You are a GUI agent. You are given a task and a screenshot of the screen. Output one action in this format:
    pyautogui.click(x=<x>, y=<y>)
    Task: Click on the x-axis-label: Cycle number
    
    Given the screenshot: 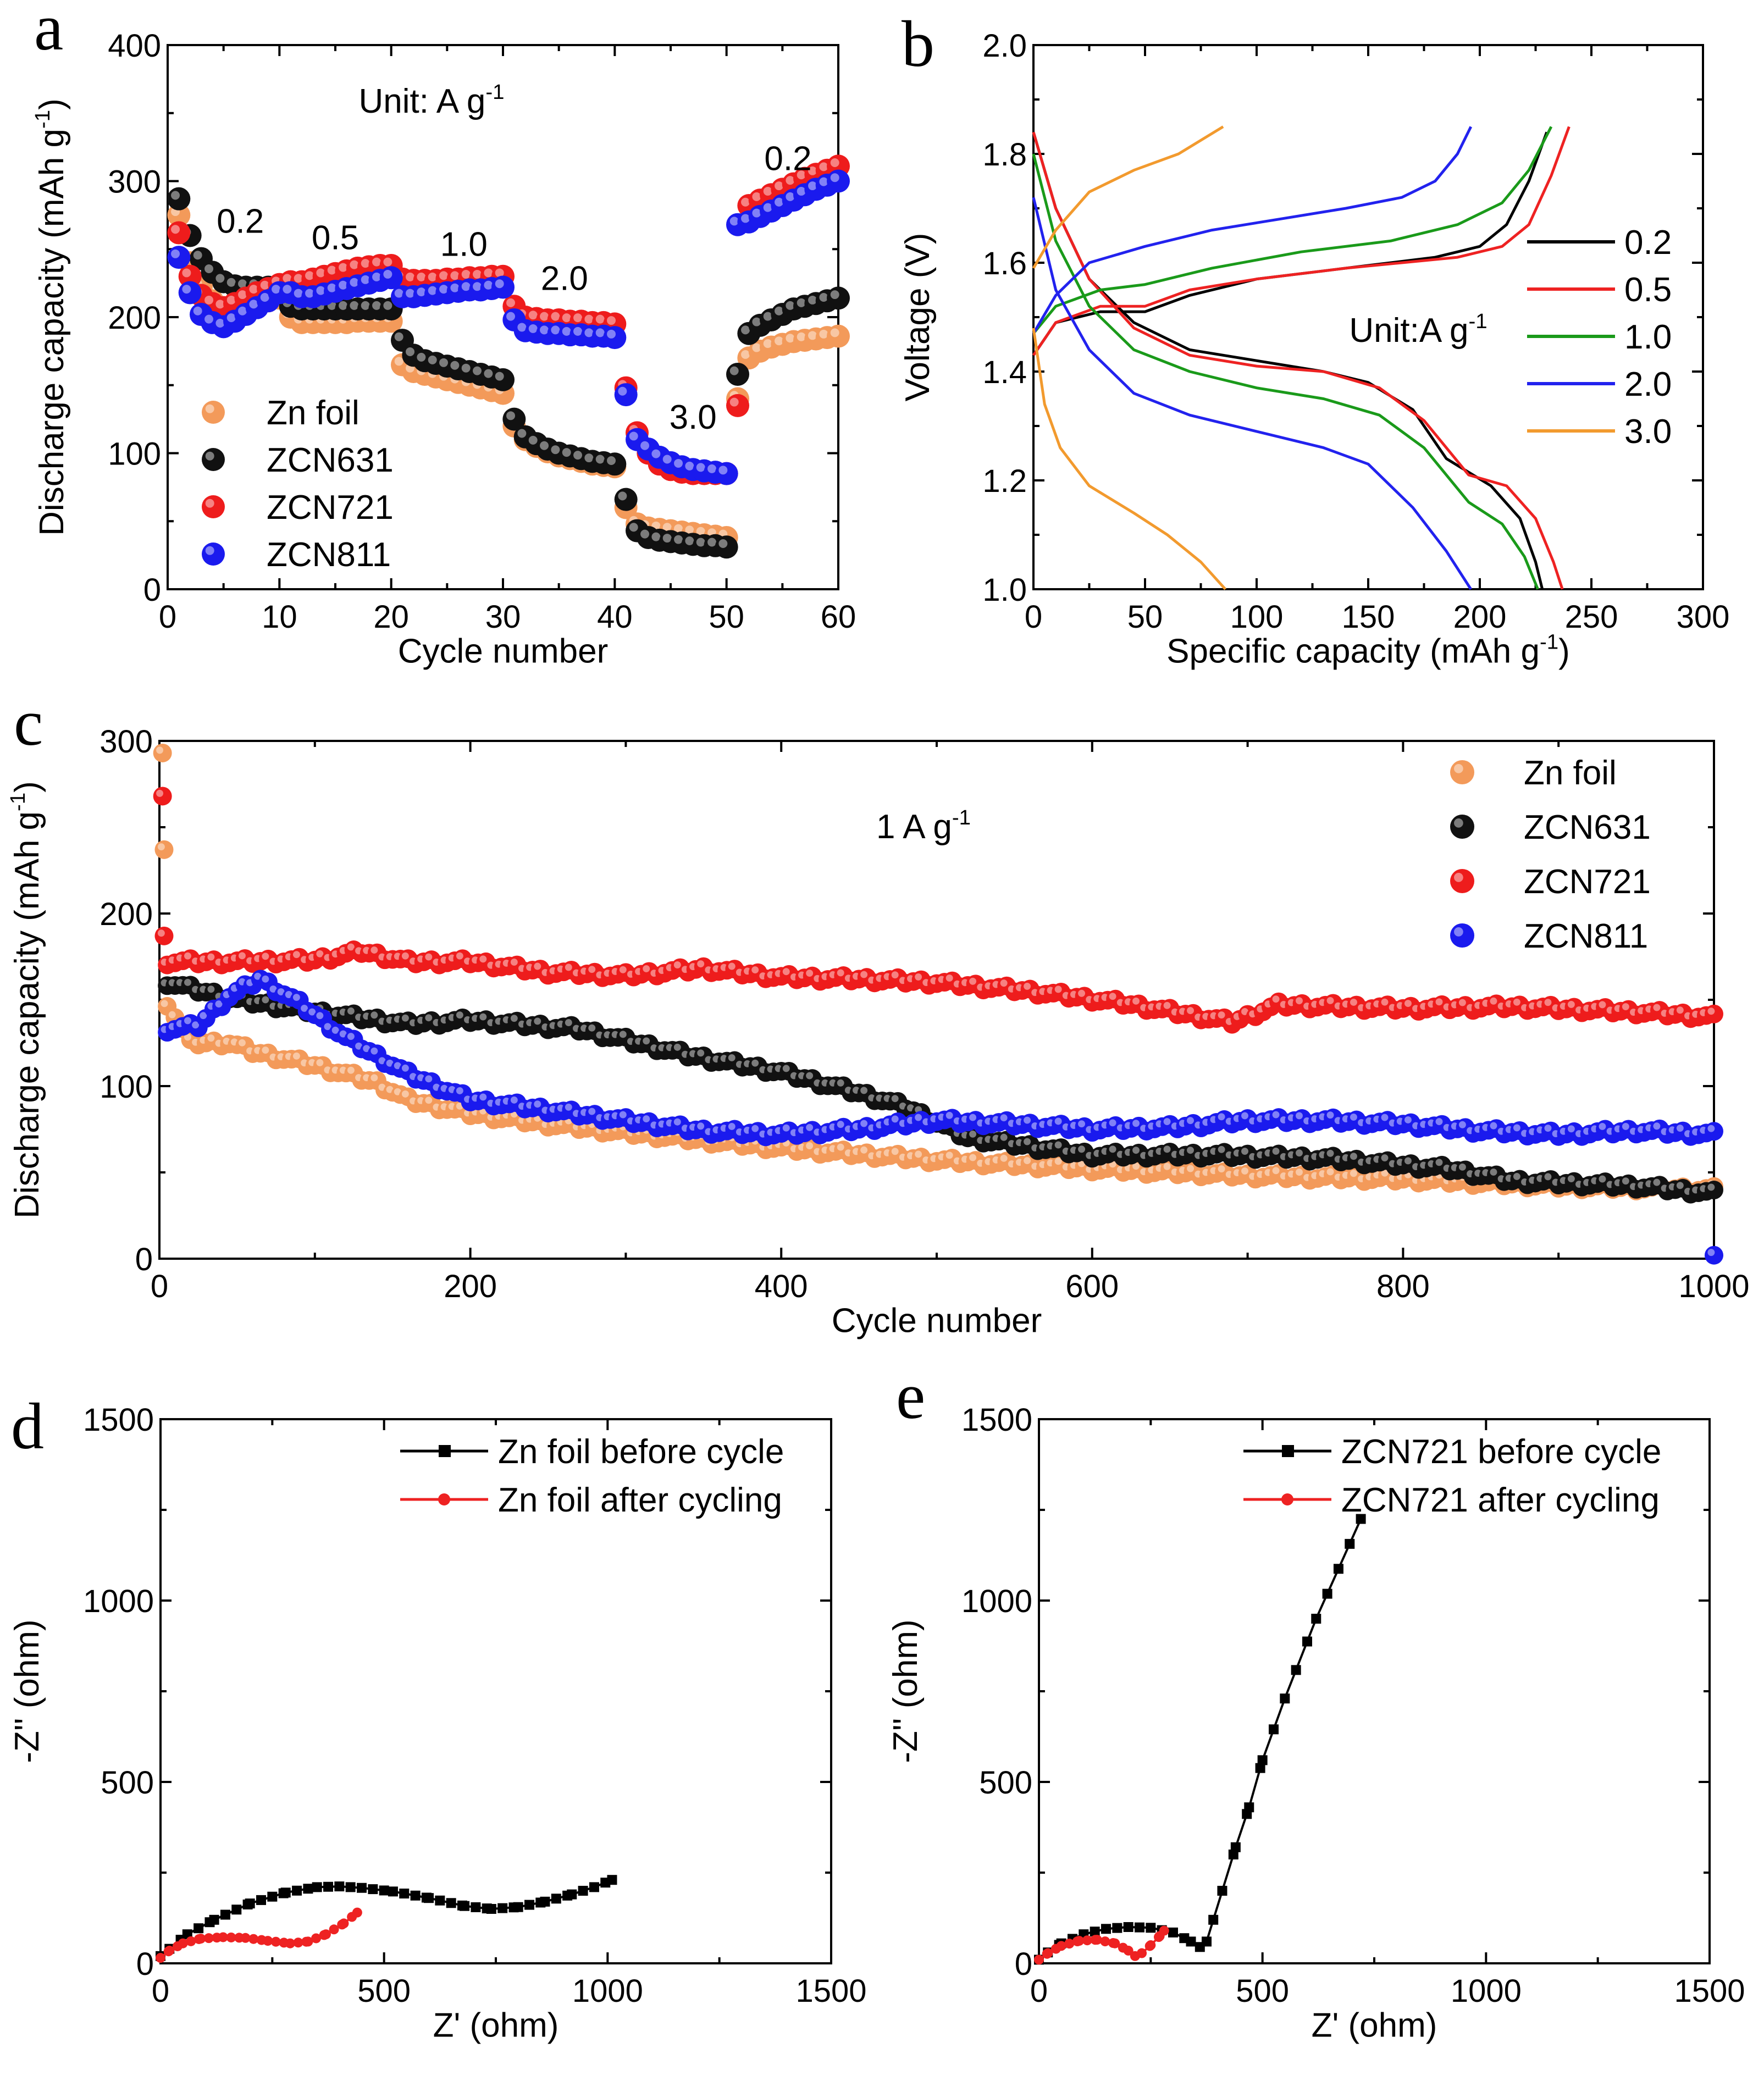 What is the action you would take?
    pyautogui.click(x=503, y=651)
    